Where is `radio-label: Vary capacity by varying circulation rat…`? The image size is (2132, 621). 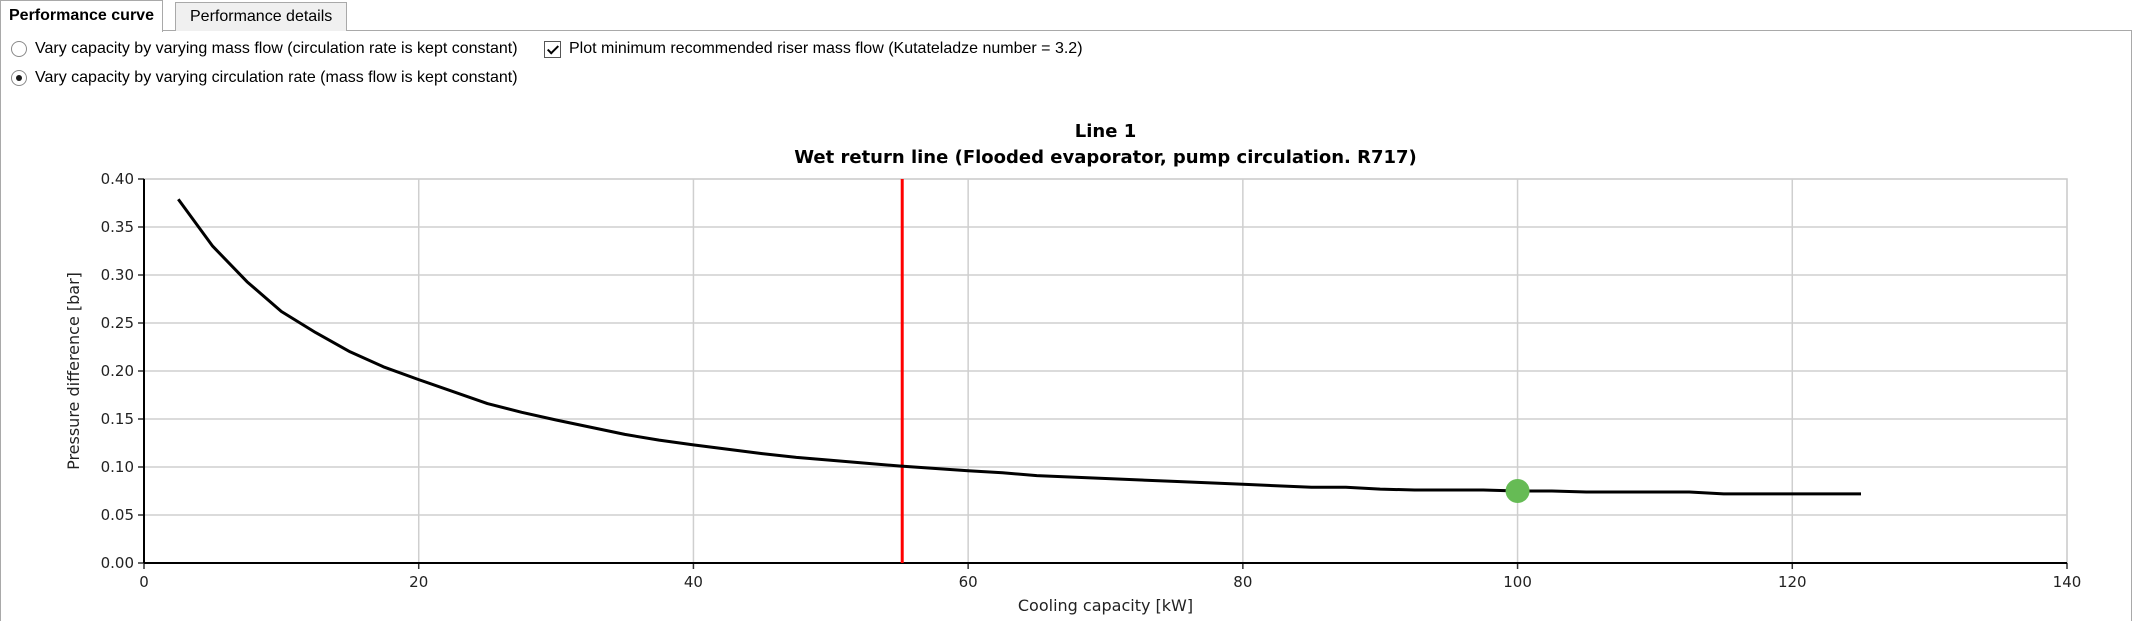 radio-label: Vary capacity by varying circulation rat… is located at coordinates (276, 77).